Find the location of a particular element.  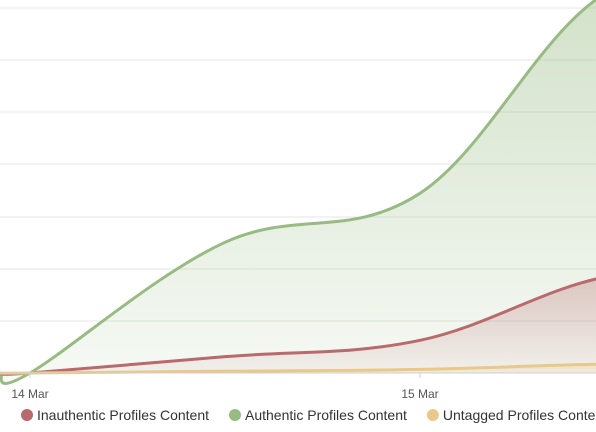

legend-item-authentic-profiles-content: Authentic Profiles Content is located at coordinates (318, 415).